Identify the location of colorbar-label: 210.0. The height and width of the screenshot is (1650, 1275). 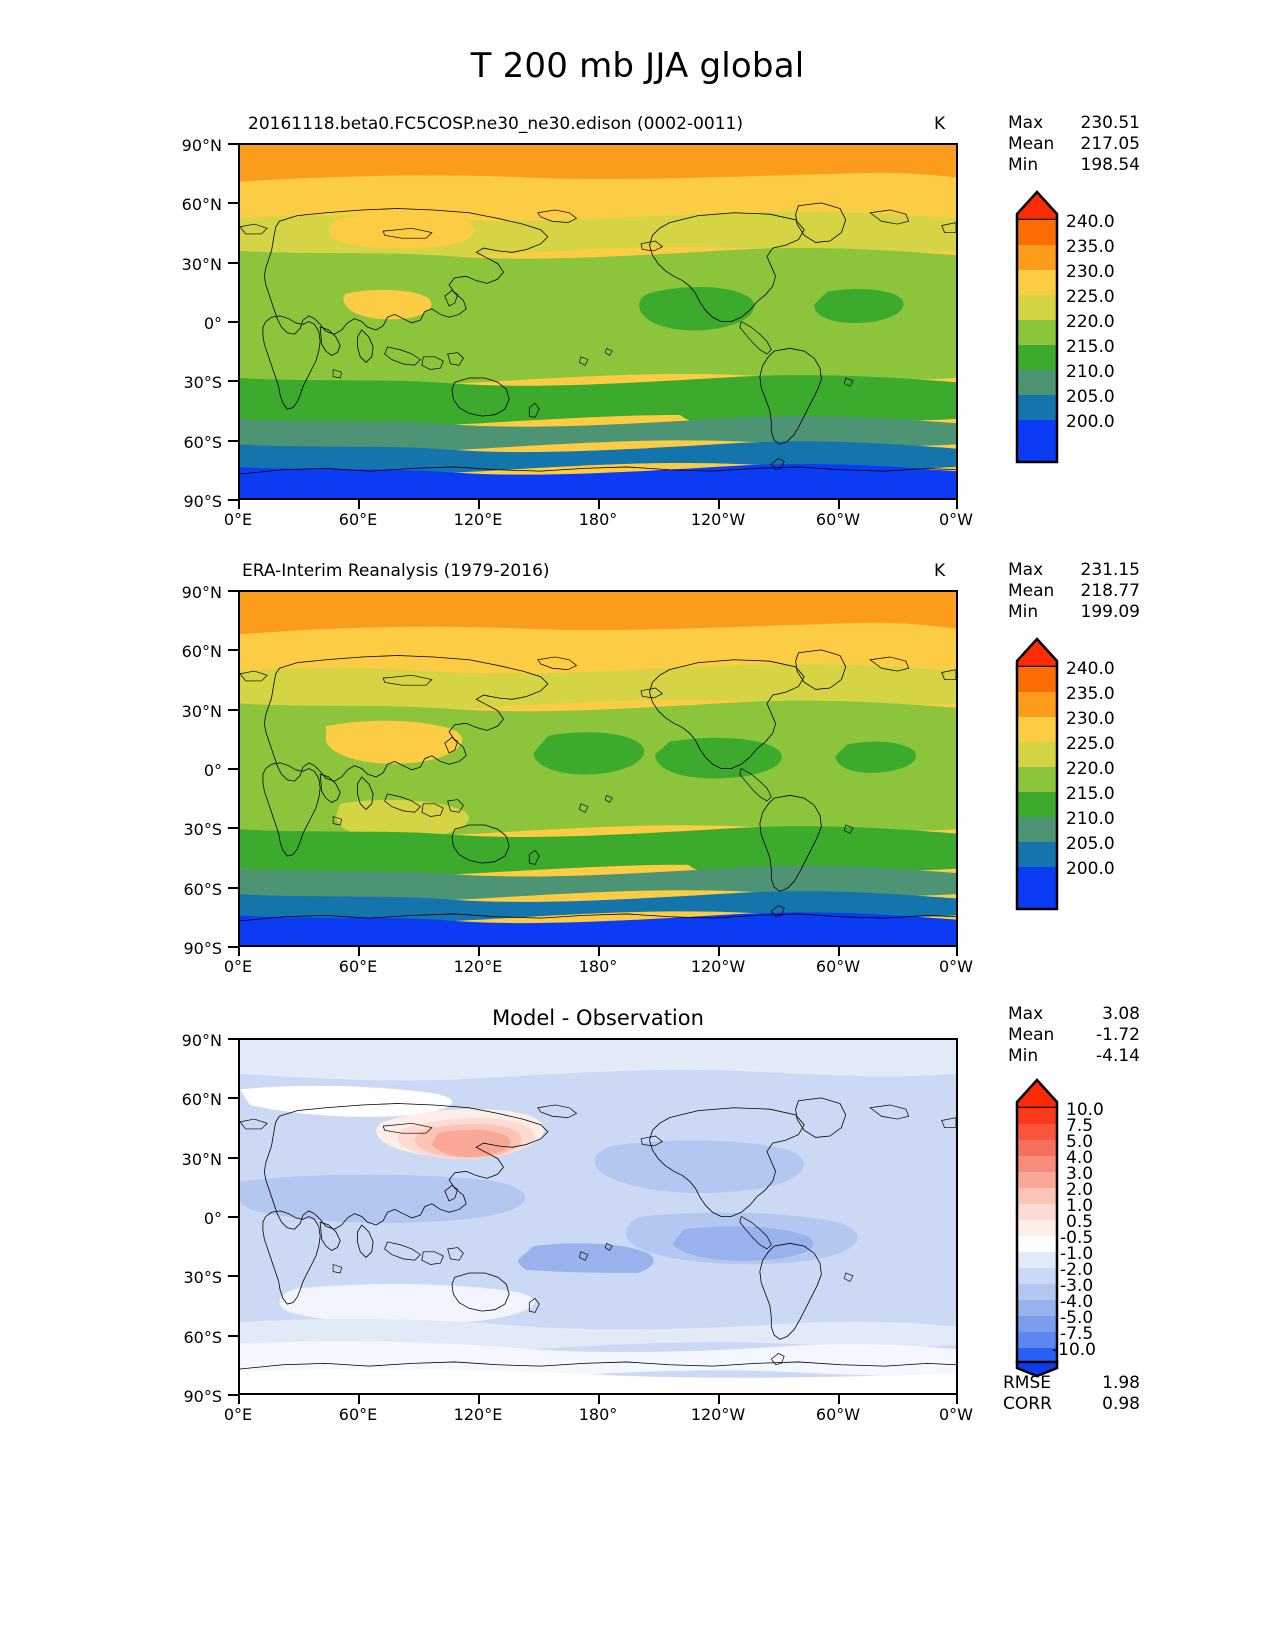
(1090, 372).